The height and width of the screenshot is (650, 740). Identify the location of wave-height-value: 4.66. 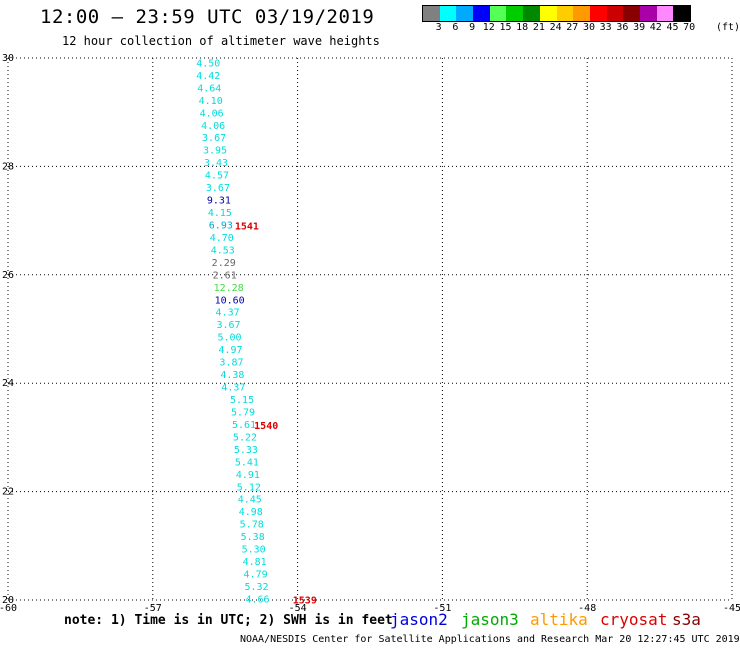
(257, 599).